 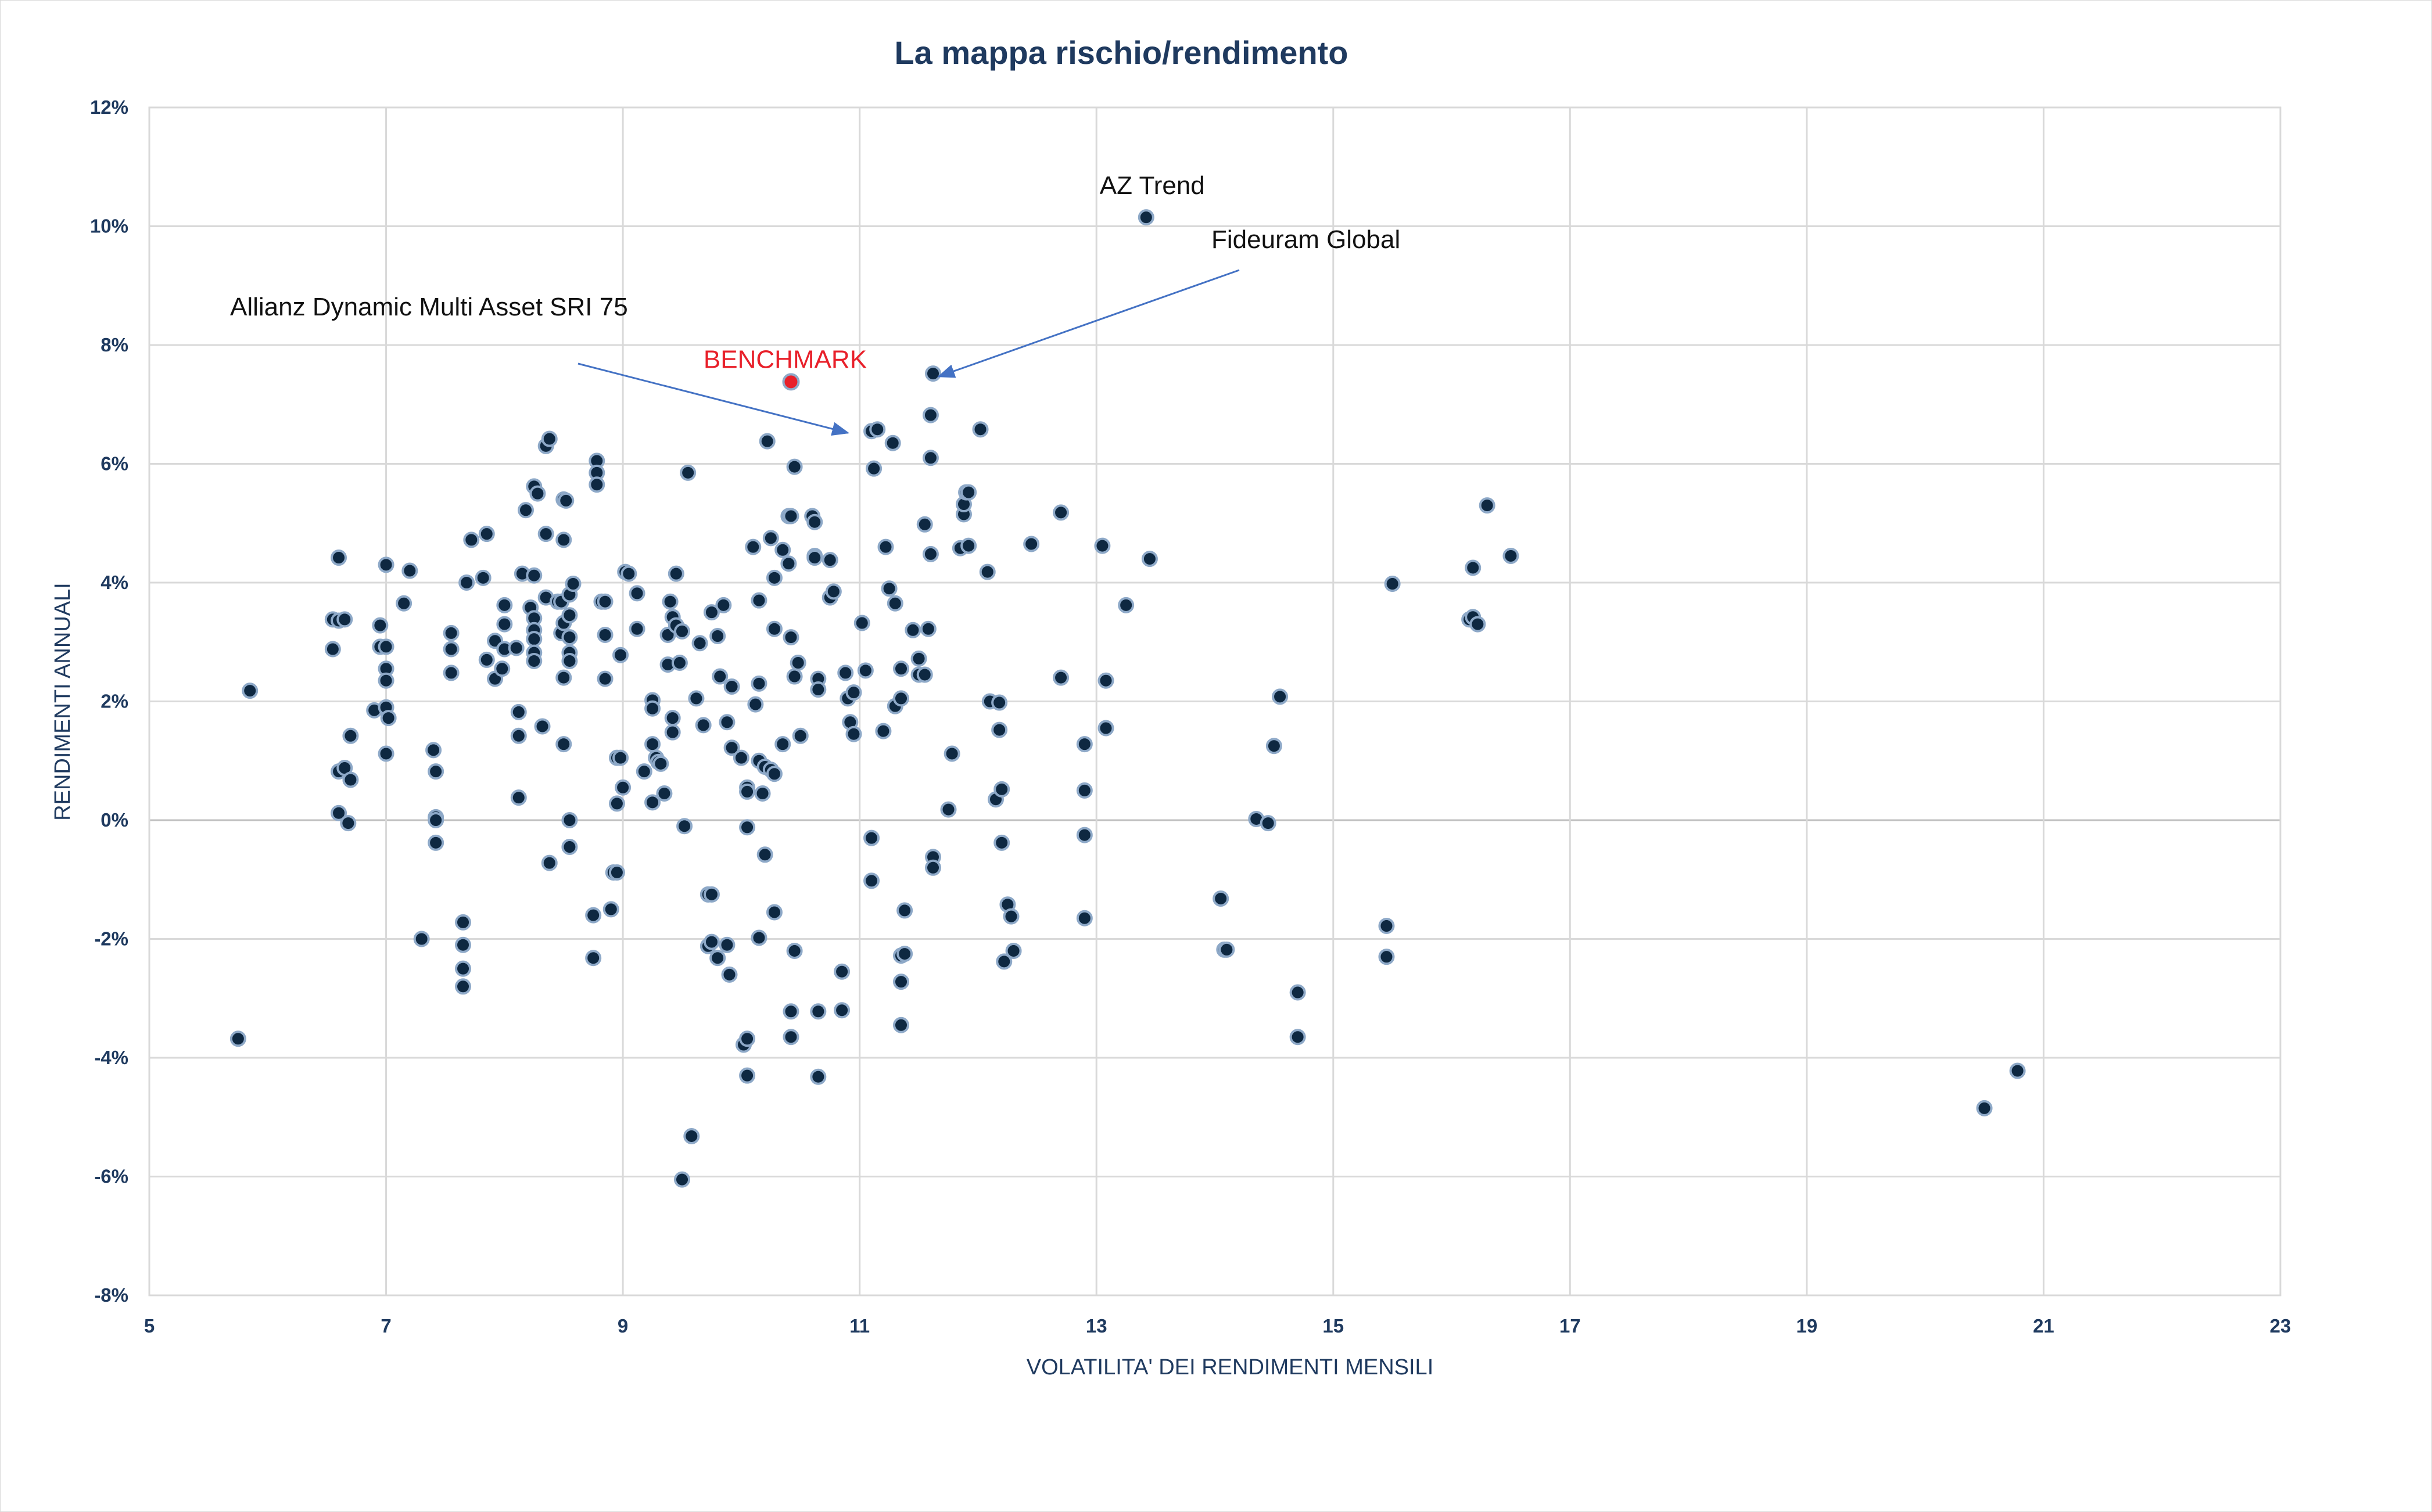 What do you see at coordinates (111, 1295) in the screenshot?
I see `y-tick-label: -8%` at bounding box center [111, 1295].